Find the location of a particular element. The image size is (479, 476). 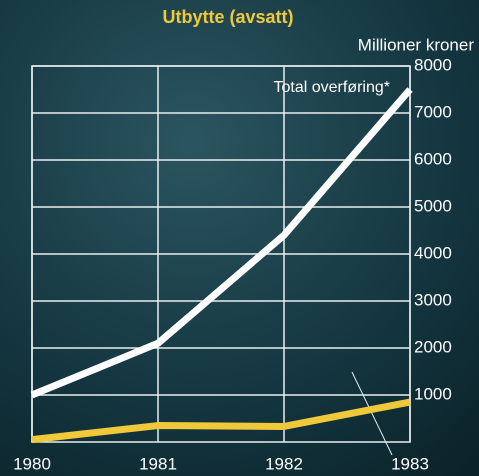

y-axis-label: Millioner kroner is located at coordinates (416, 44).